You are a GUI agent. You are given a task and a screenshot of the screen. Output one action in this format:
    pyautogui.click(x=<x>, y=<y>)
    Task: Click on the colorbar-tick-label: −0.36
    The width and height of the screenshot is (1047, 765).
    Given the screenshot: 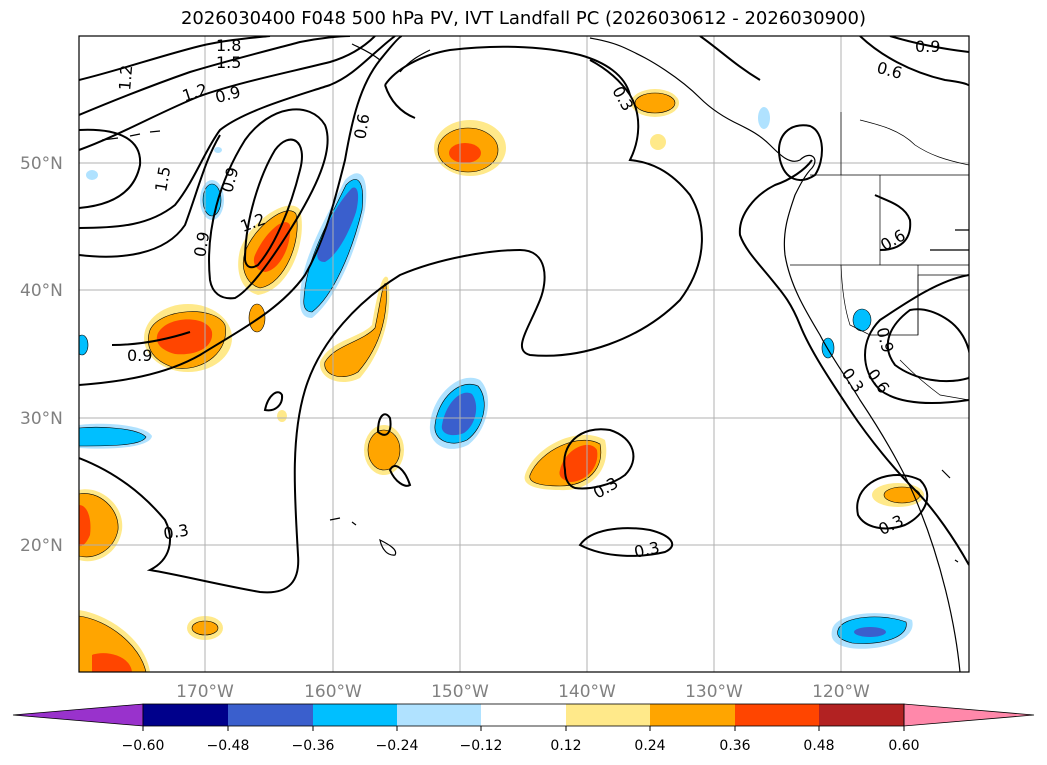 What is the action you would take?
    pyautogui.click(x=313, y=746)
    